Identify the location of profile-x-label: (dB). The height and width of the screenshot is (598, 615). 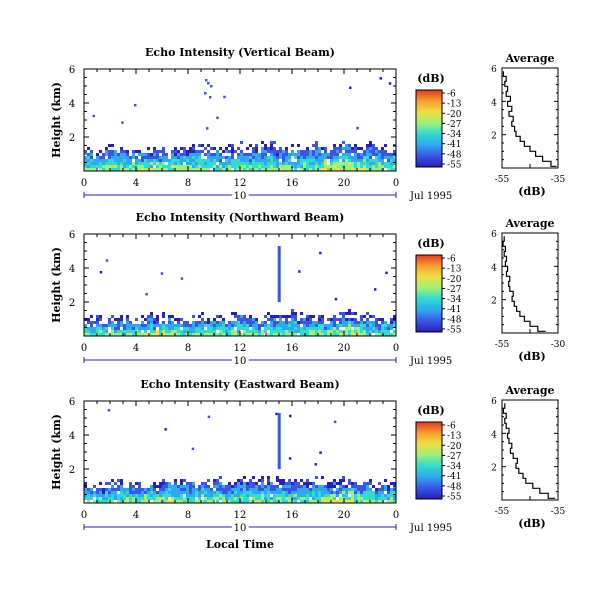
(531, 523).